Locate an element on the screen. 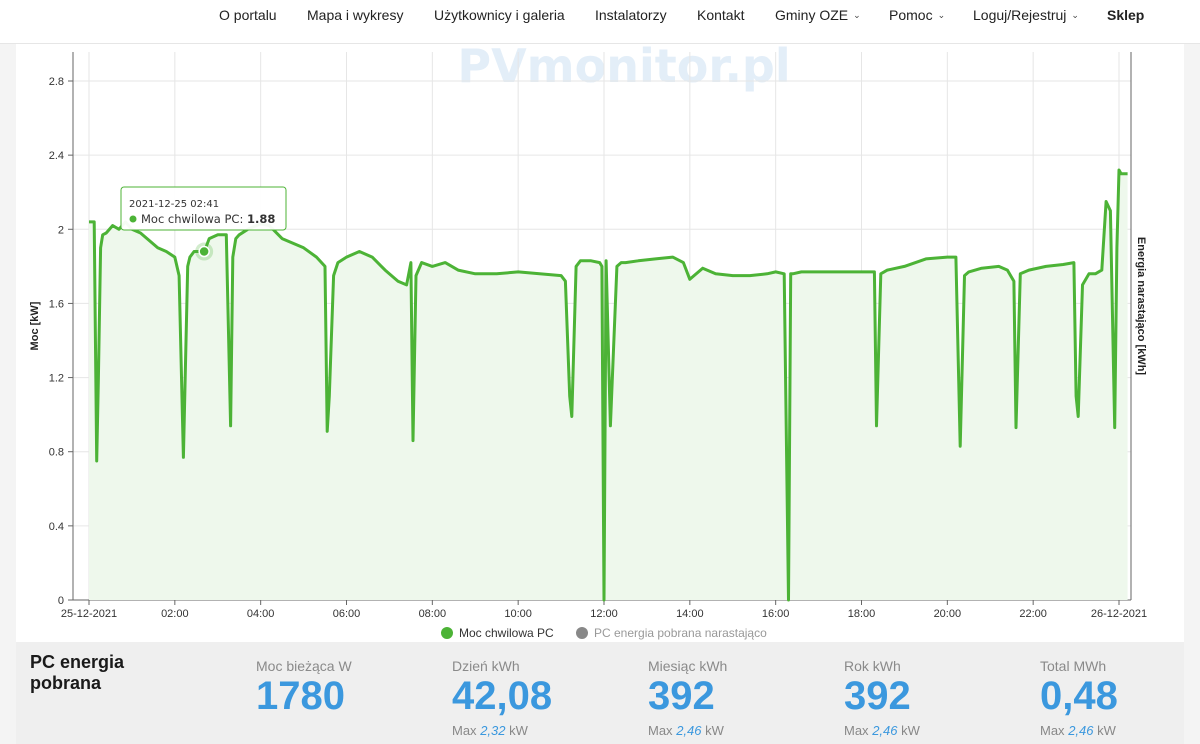 Image resolution: width=1200 pixels, height=744 pixels. stat-day: Dzień kWh 42,08 Max 2,32 kW is located at coordinates (502, 698).